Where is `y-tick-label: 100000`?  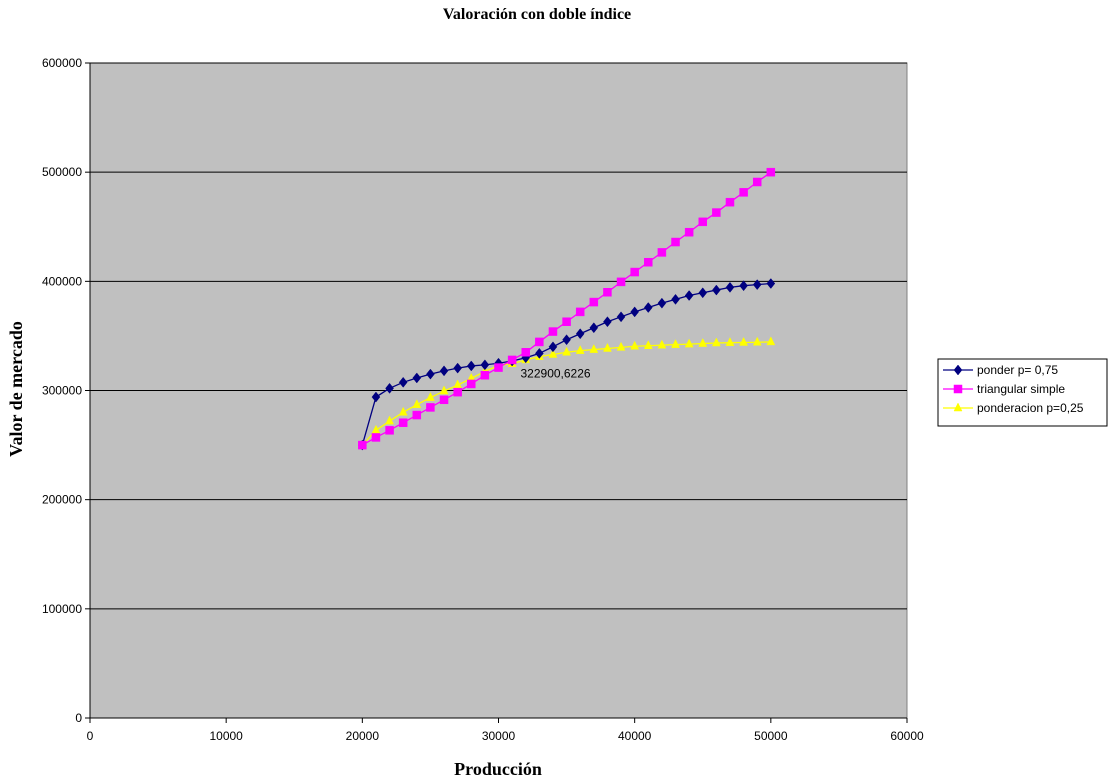
y-tick-label: 100000 is located at coordinates (62, 609).